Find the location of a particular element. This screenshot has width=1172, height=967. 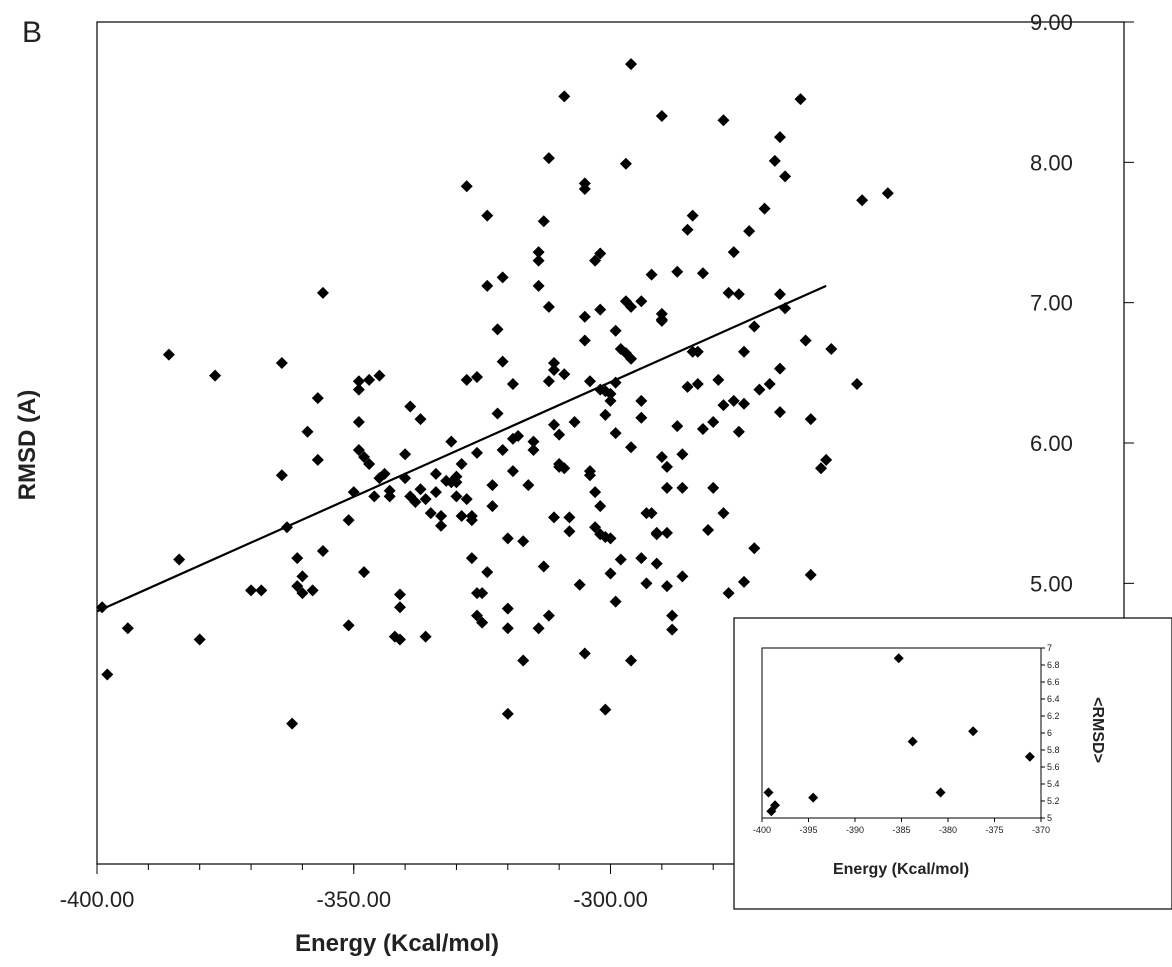

y-tick-label: 5.6 is located at coordinates (1053, 767).